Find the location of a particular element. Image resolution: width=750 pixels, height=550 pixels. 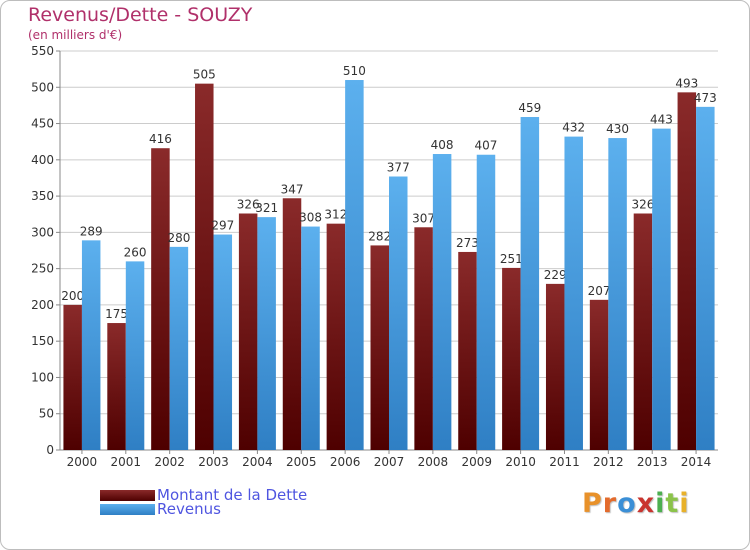

x-tick-label: 2011 is located at coordinates (564, 462).